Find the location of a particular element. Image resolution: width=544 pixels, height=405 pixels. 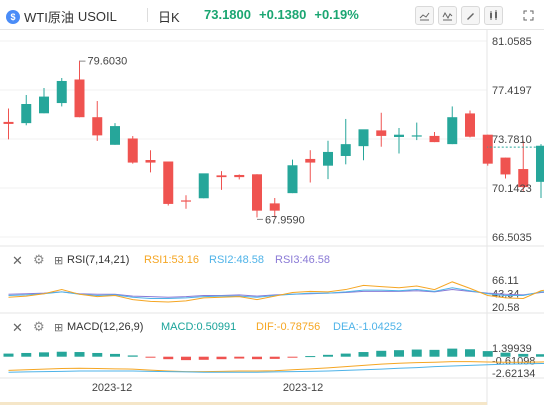

rsi1-value: RSI1:53.16 is located at coordinates (172, 260).